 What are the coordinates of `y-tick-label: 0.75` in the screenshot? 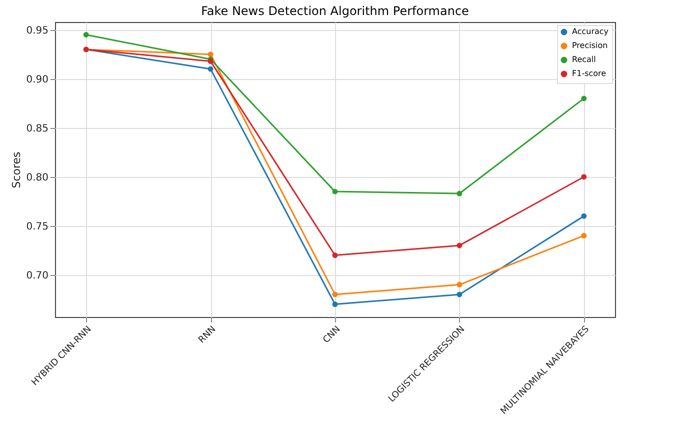 It's located at (37, 226).